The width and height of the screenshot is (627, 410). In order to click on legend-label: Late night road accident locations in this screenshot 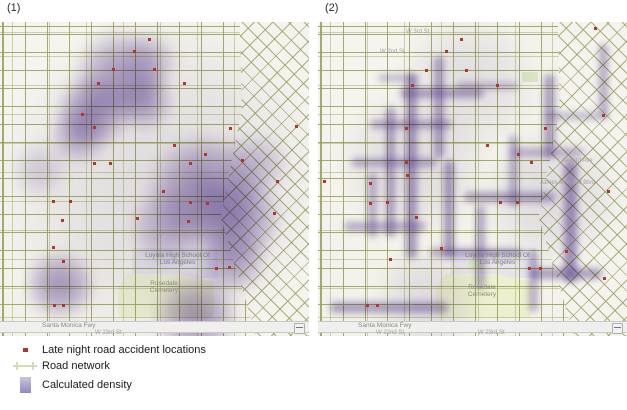, I will do `click(124, 350)`.